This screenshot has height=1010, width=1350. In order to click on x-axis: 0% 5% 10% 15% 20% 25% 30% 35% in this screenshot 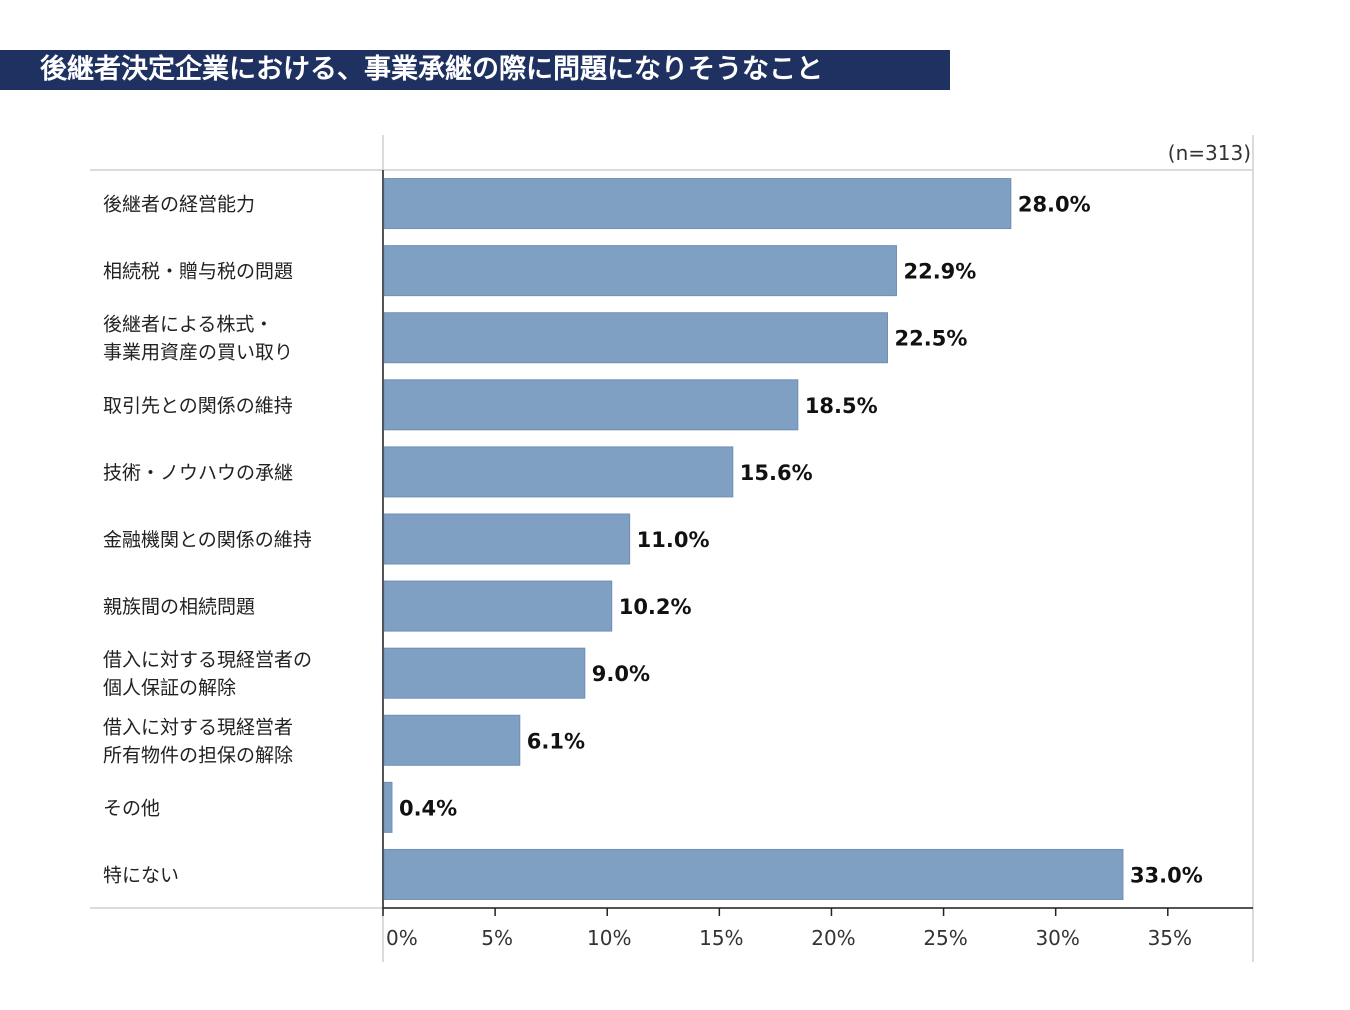, I will do `click(787, 929)`.